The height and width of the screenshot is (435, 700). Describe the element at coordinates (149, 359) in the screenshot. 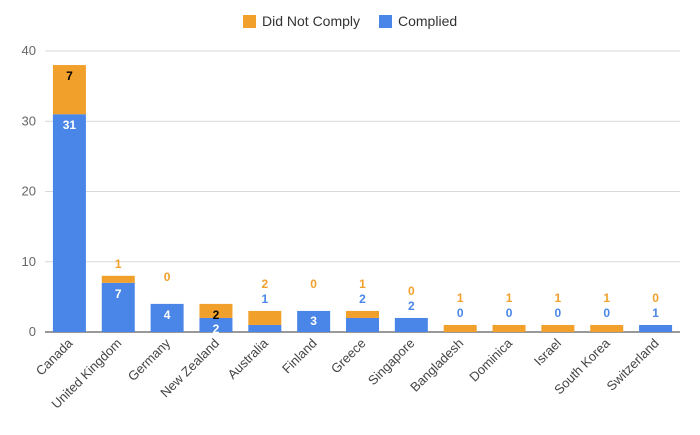

I see `x-tick-label: Germany` at that location.